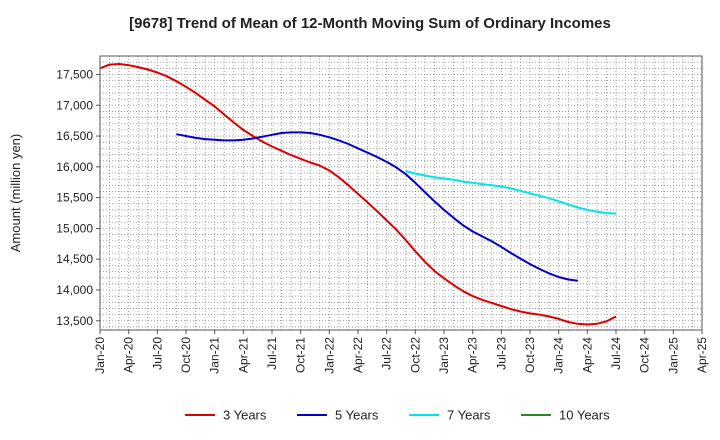 The image size is (720, 440). Describe the element at coordinates (501, 353) in the screenshot. I see `x-tick-label: Jul-23` at that location.